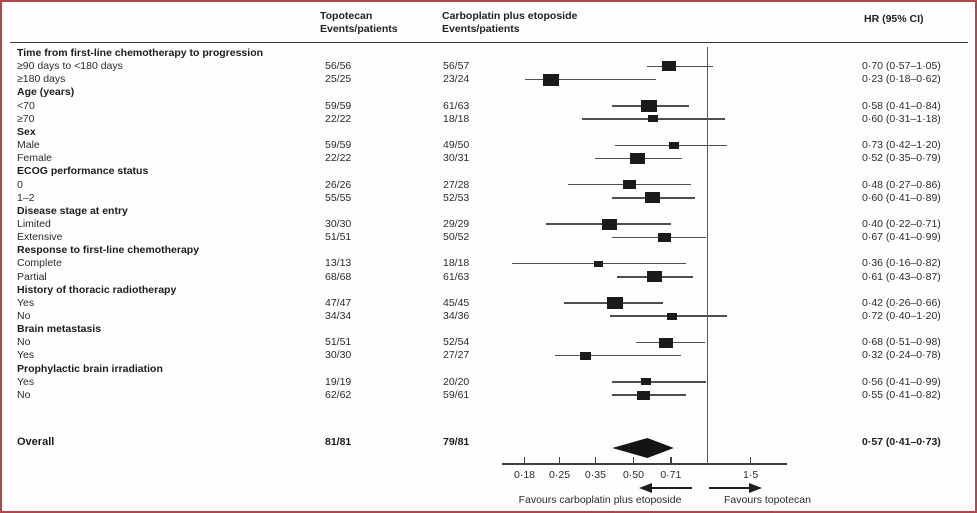 The height and width of the screenshot is (513, 977). What do you see at coordinates (671, 475) in the screenshot?
I see `axis-tick-label: 0·71` at bounding box center [671, 475].